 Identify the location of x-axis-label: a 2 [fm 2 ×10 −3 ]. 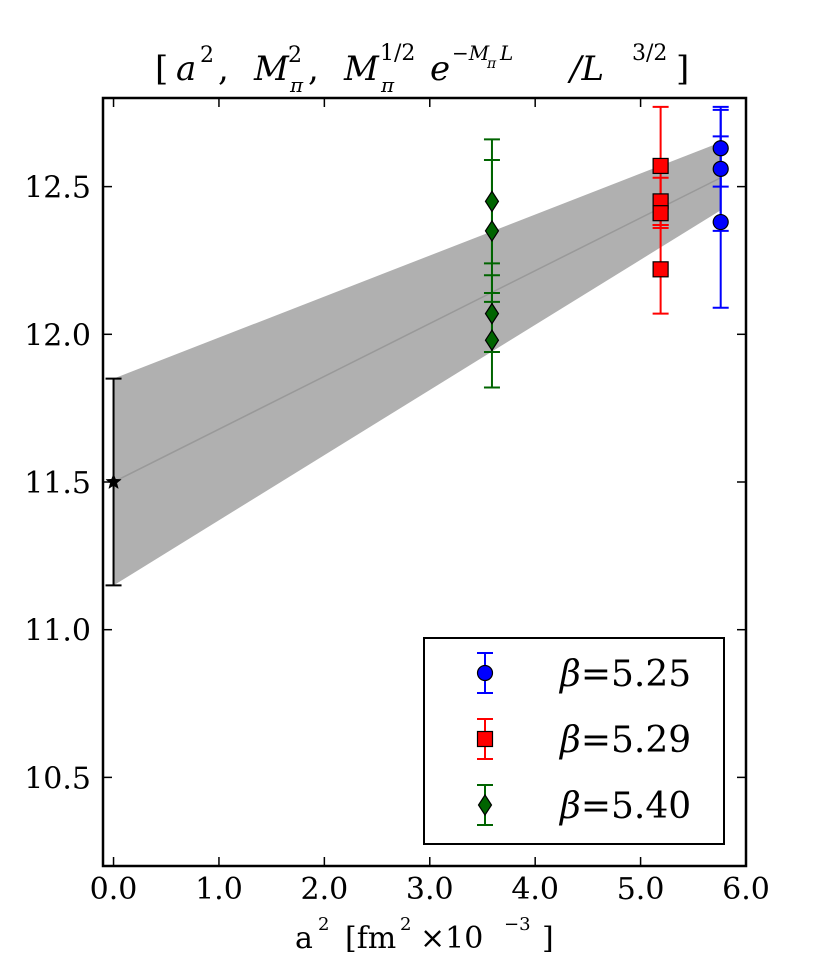
(424, 935).